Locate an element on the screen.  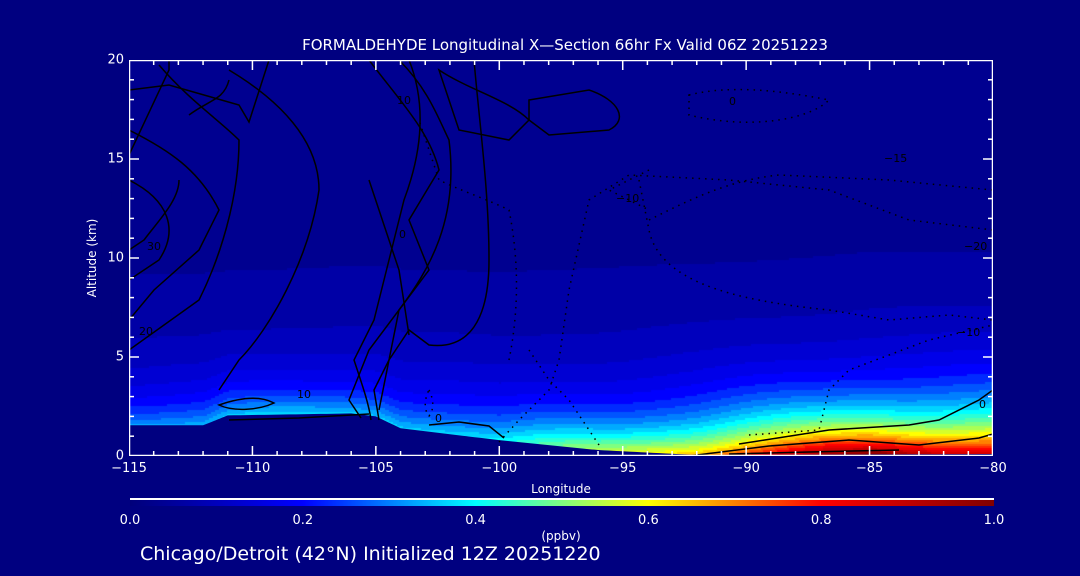
y-axis-label: Altitude (km) is located at coordinates (92, 258).